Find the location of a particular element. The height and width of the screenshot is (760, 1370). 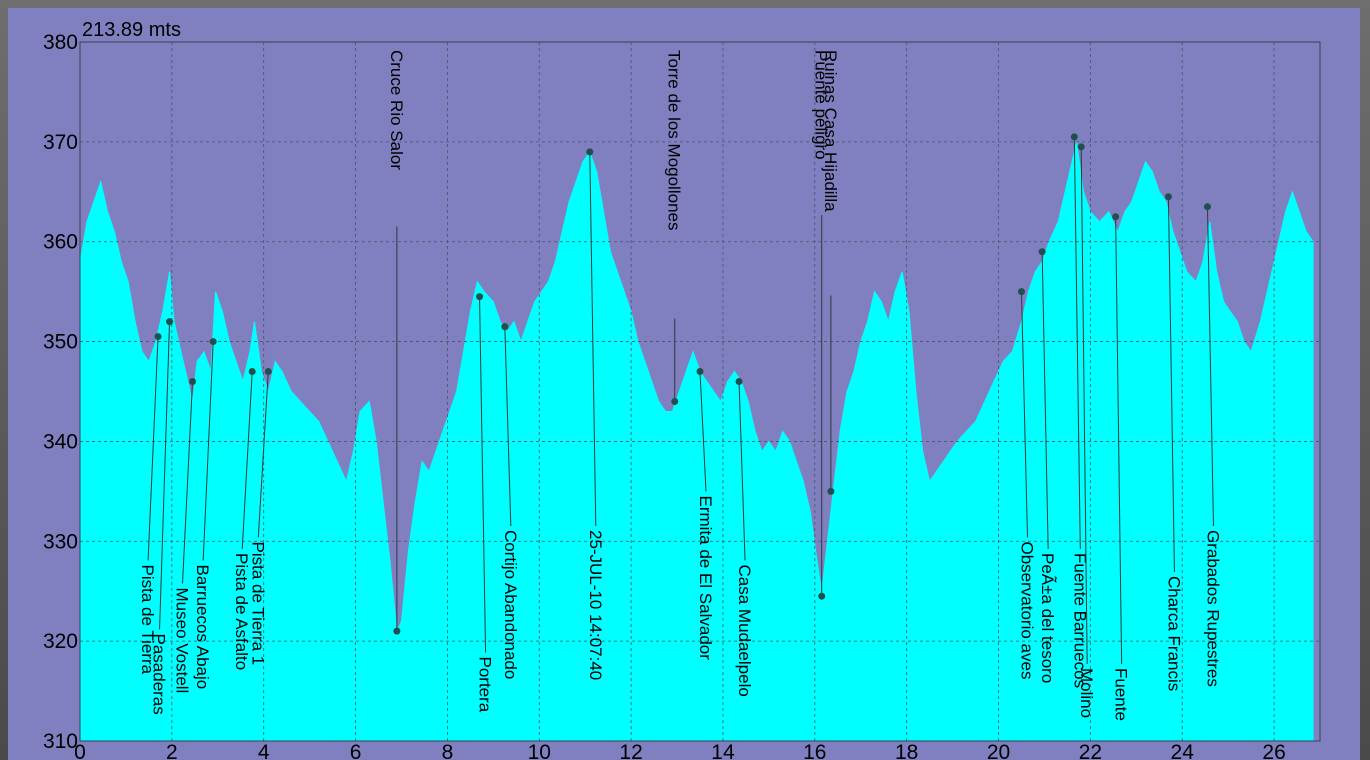

chart-title: 213.89 mts is located at coordinates (131, 30).